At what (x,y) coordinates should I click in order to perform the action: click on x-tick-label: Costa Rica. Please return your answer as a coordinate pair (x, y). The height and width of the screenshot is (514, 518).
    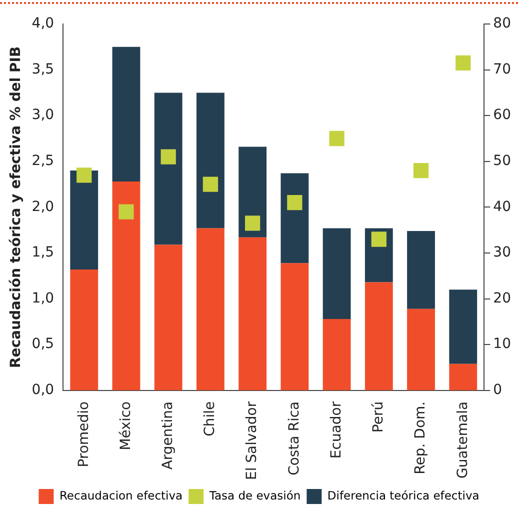
    Looking at the image, I should click on (294, 438).